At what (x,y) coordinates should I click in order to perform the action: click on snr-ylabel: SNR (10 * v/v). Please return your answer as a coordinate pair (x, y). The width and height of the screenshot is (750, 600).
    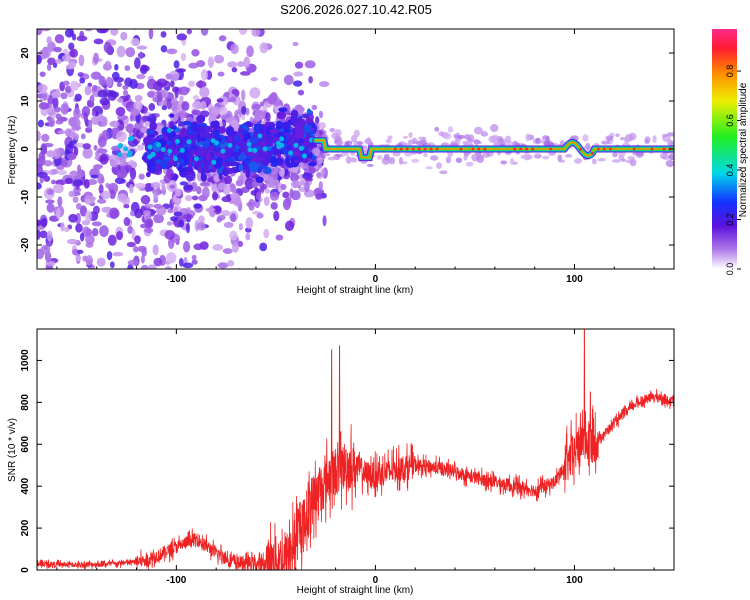
    Looking at the image, I should click on (12, 450).